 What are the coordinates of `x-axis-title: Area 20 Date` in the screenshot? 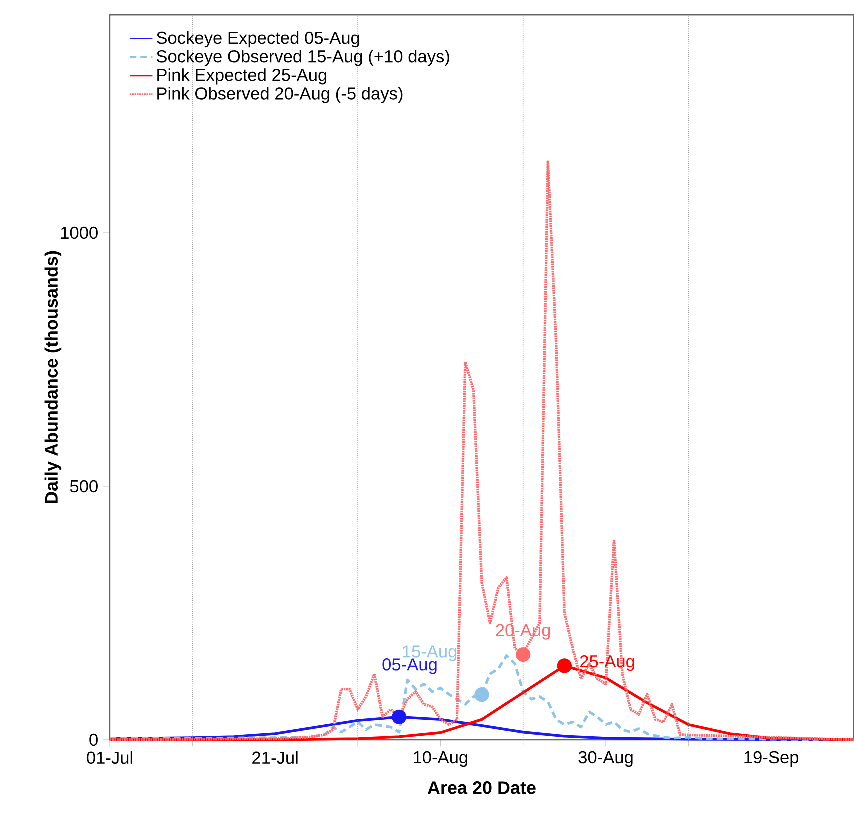 It's located at (482, 788).